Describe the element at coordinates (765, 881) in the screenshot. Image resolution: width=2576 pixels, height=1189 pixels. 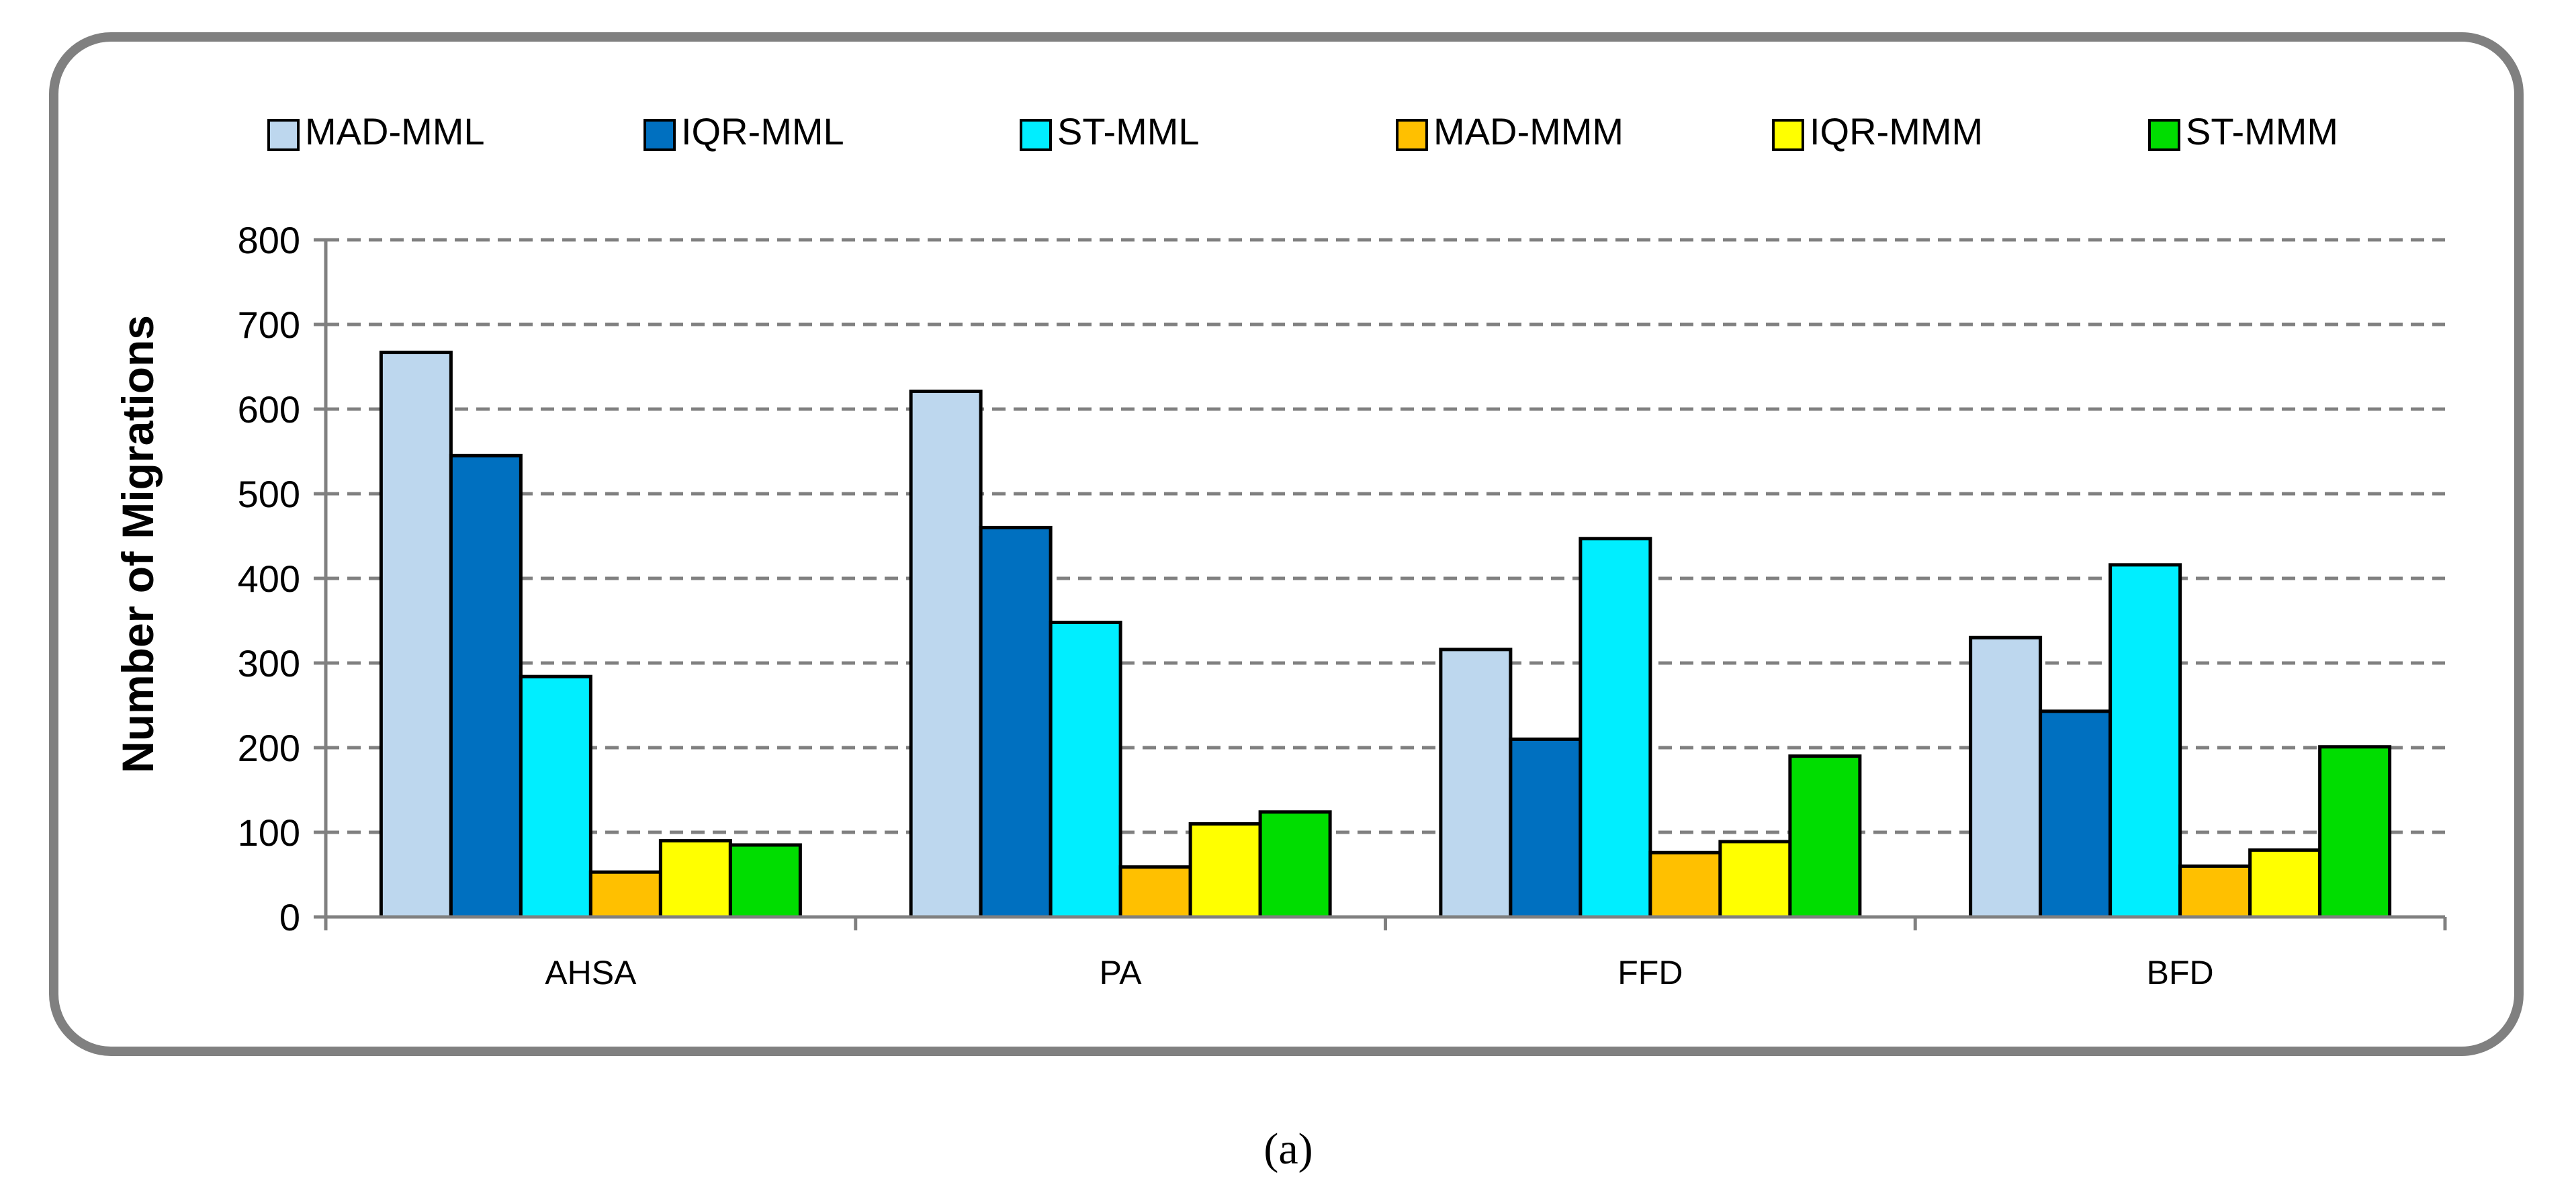
I see `bar-st-mmm-ahsa` at that location.